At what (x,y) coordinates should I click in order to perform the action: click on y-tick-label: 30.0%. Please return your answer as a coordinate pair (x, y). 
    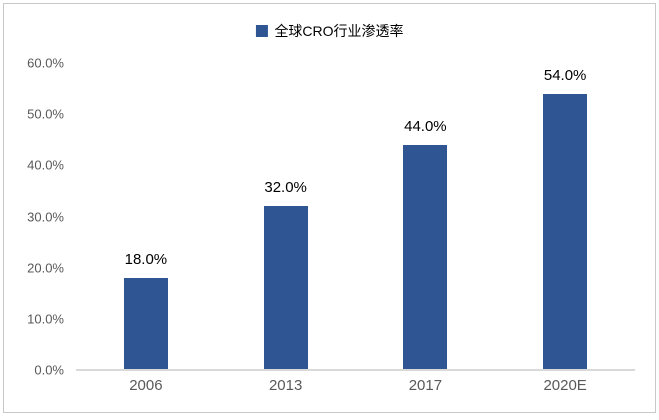
    Looking at the image, I should click on (45, 216).